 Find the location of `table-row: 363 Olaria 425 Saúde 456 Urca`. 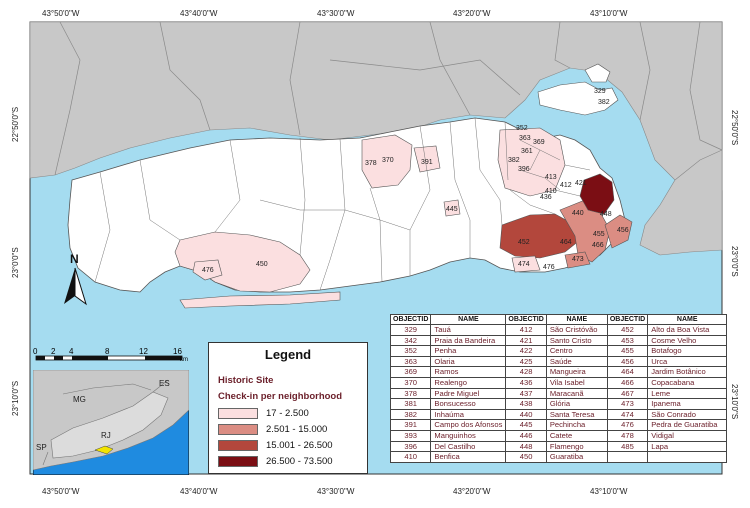

table-row: 363 Olaria 425 Saúde 456 Urca is located at coordinates (558, 361).